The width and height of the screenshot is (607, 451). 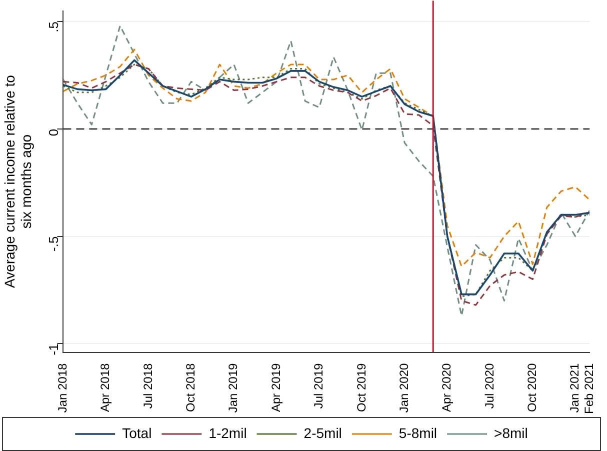 What do you see at coordinates (489, 385) in the screenshot?
I see `x-tick-label: Jul 2020` at bounding box center [489, 385].